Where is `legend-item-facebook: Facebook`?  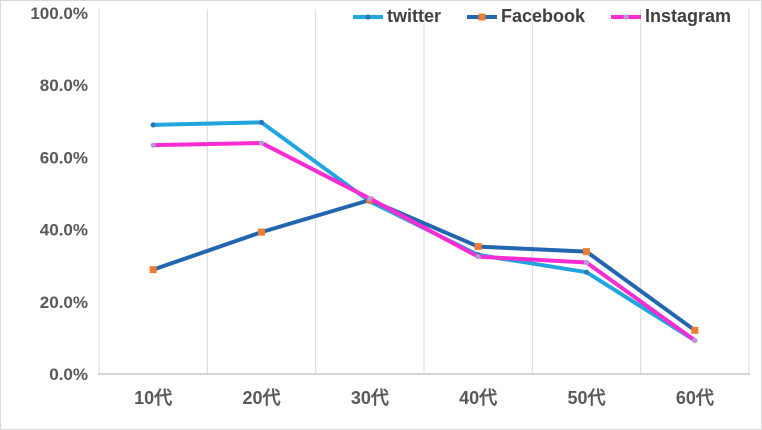
legend-item-facebook: Facebook is located at coordinates (526, 16).